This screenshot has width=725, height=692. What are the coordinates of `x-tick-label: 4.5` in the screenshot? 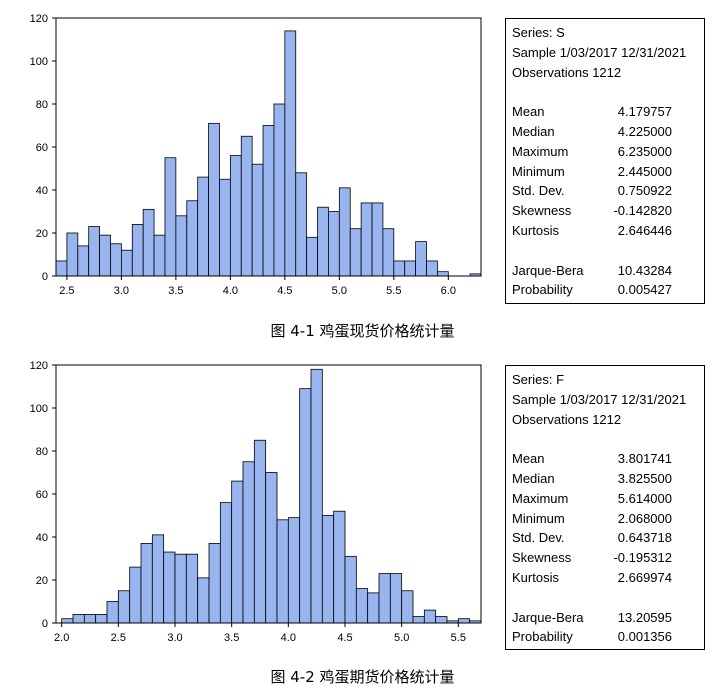 It's located at (344, 638).